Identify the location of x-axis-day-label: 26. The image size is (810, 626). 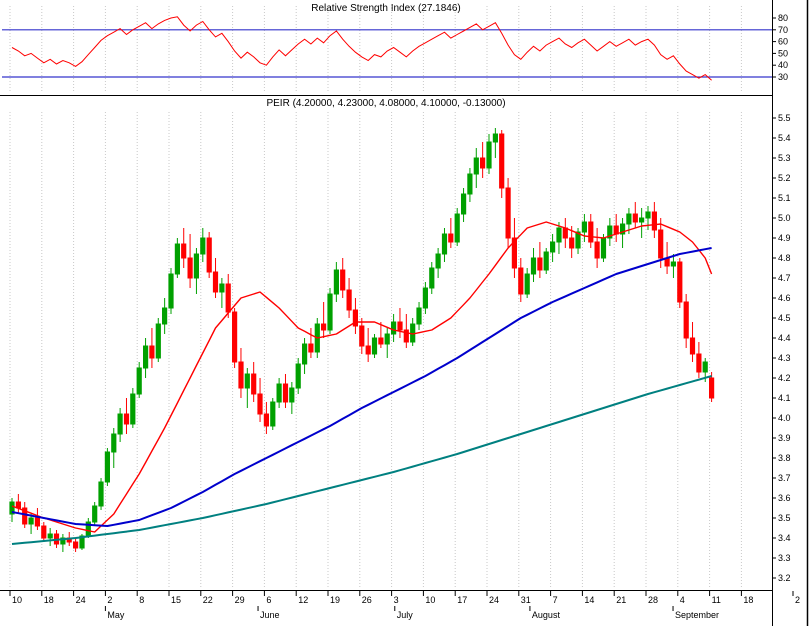
(367, 600).